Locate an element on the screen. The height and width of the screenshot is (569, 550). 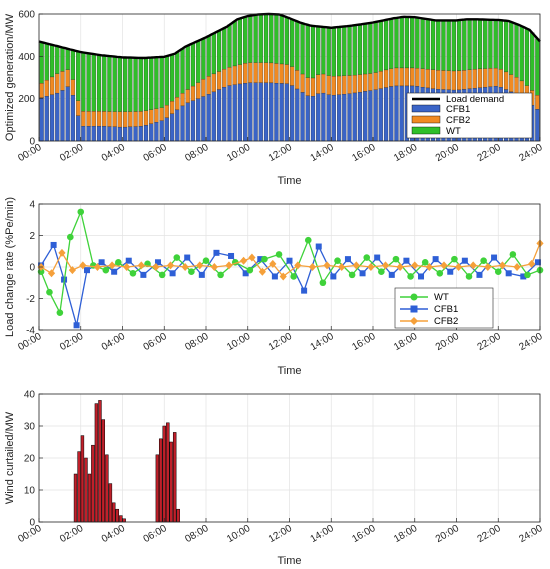
p1-xlabel: Time is located at coordinates (289, 181).